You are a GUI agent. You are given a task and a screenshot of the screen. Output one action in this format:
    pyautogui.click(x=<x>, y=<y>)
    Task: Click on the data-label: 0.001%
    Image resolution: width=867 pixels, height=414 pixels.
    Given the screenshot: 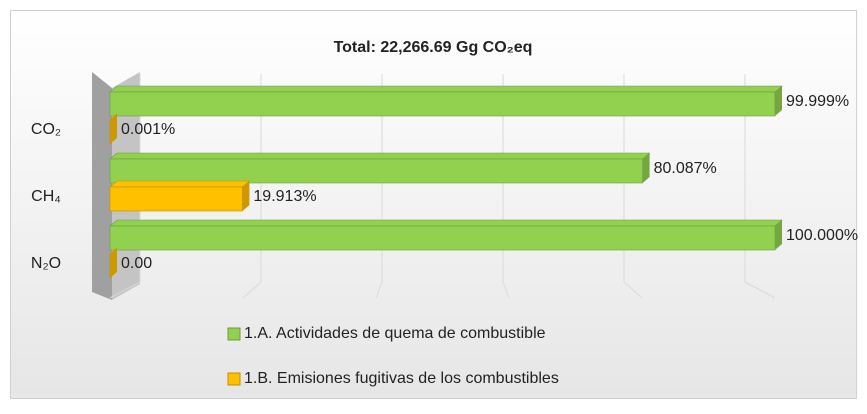 What is the action you would take?
    pyautogui.click(x=148, y=129)
    